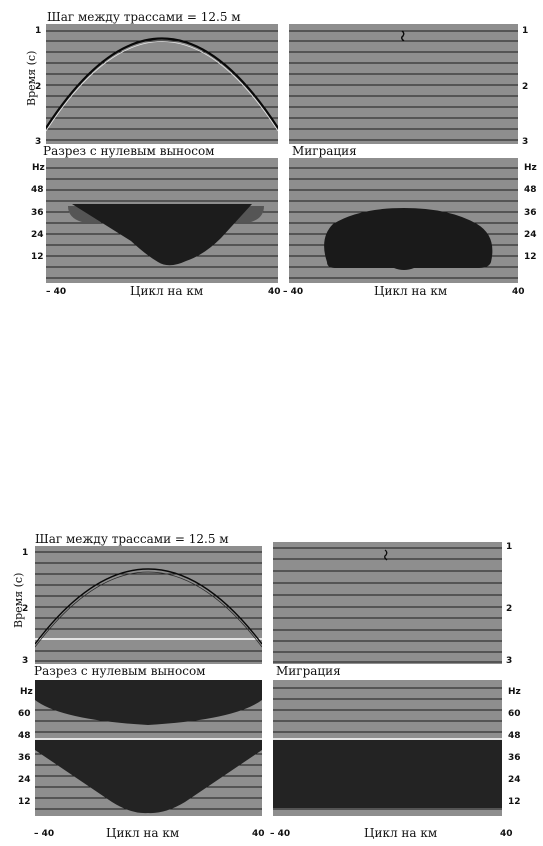 The height and width of the screenshot is (846, 543). I want to click on spectrum-upper-bowl, so click(148, 702).